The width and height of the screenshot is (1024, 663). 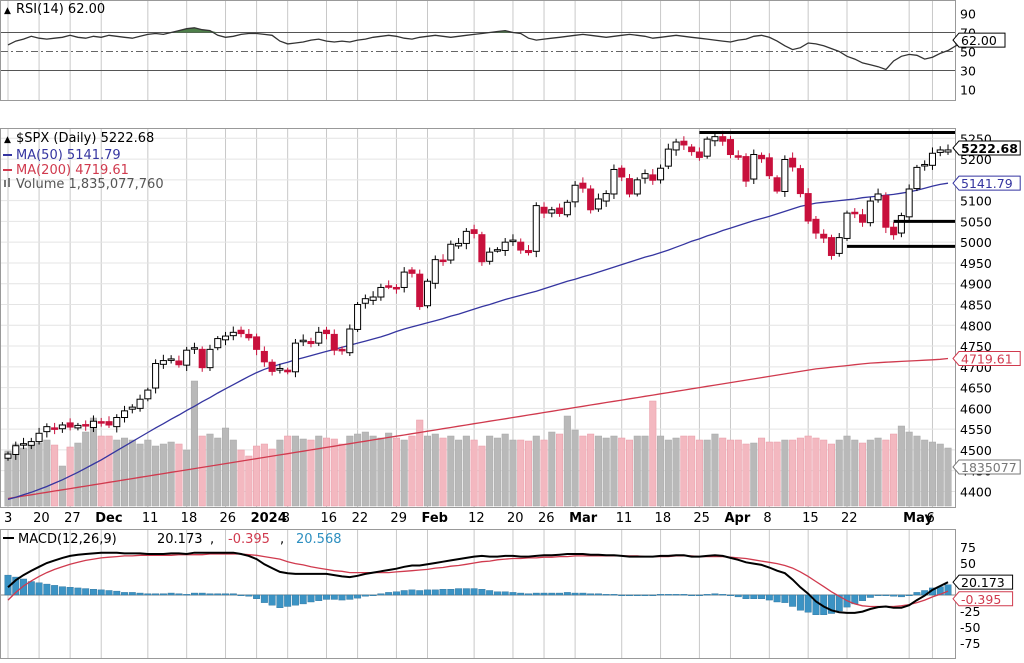 What do you see at coordinates (968, 52) in the screenshot?
I see `rsi-ytick-2: 50` at bounding box center [968, 52].